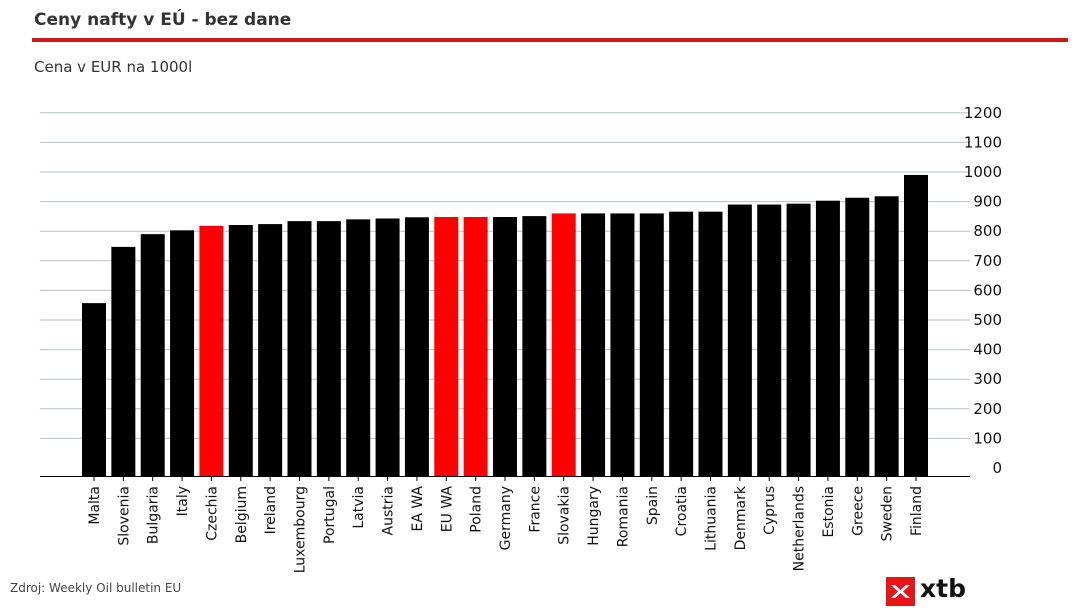  What do you see at coordinates (900, 591) in the screenshot?
I see `xtb-x-icon` at bounding box center [900, 591].